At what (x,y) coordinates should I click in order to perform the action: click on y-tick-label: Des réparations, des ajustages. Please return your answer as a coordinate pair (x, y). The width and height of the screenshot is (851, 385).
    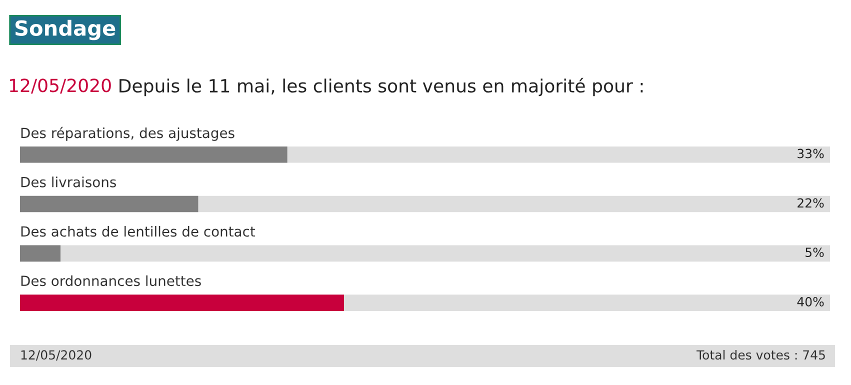
    Looking at the image, I should click on (127, 133).